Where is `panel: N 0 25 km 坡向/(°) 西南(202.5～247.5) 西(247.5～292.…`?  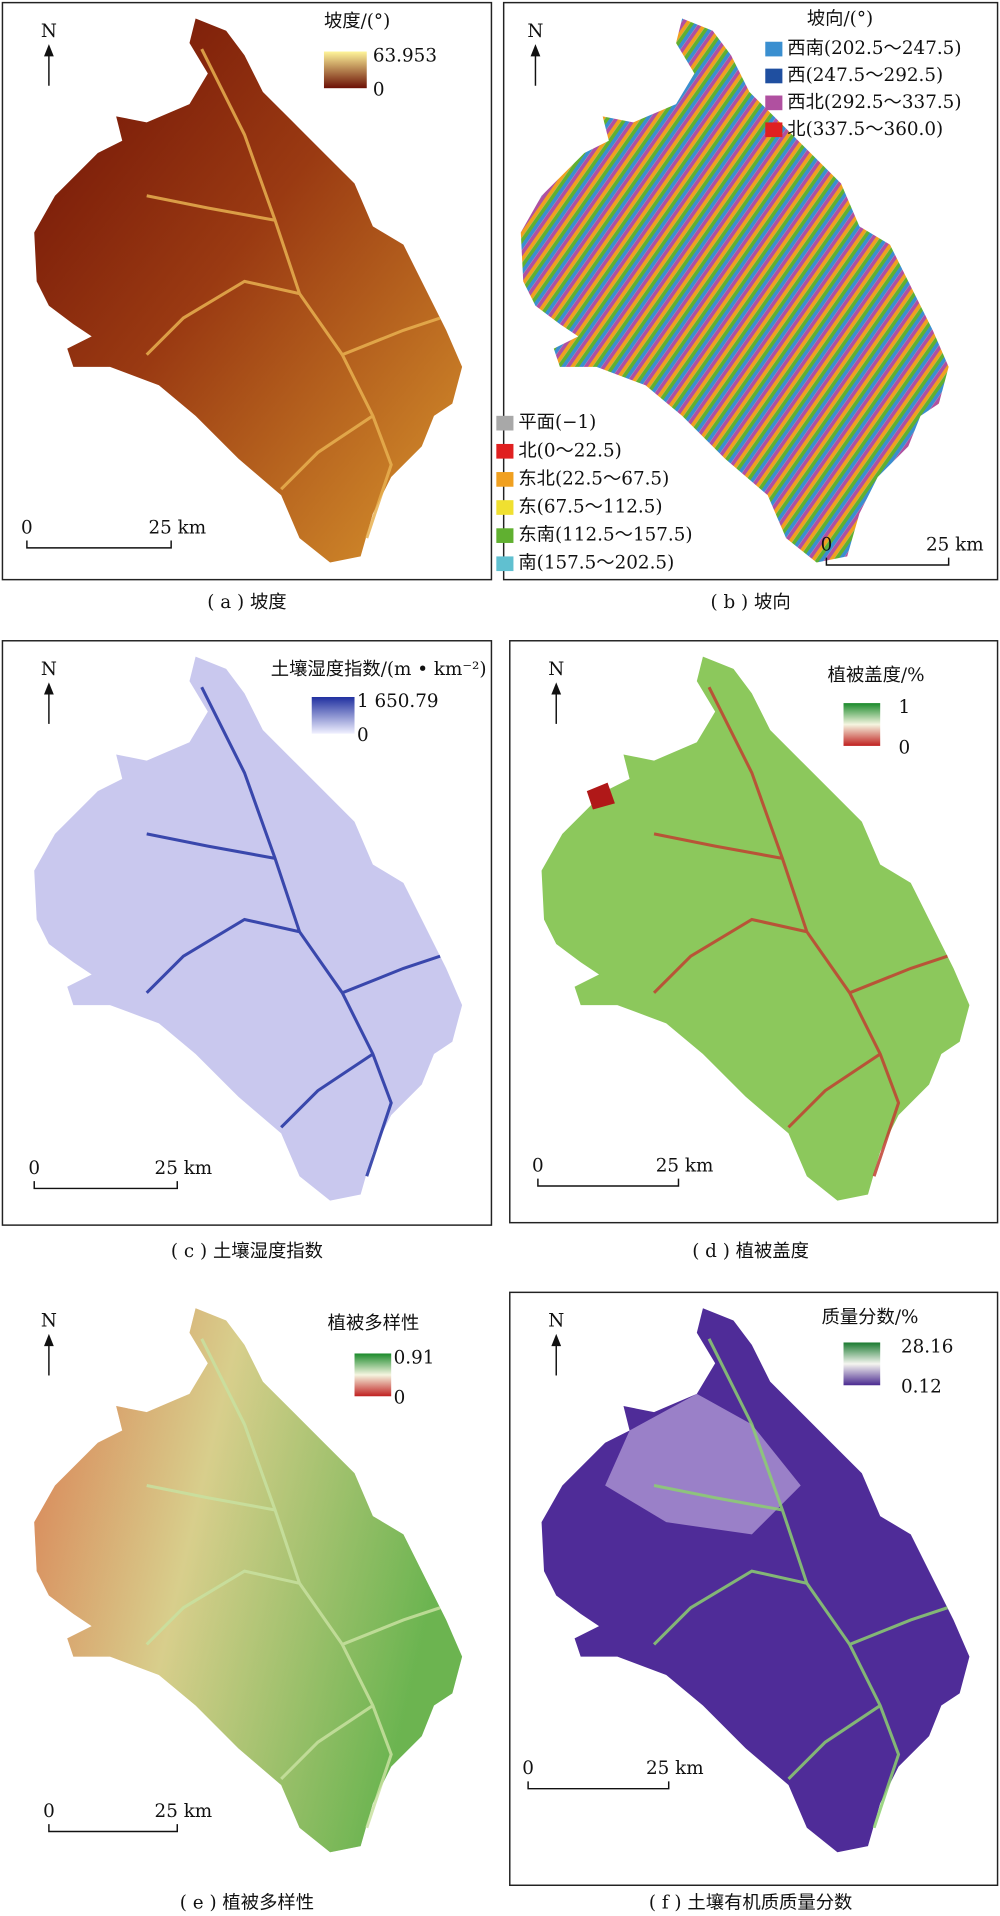
panel: N 0 25 km 坡向/(°) 西南(202.5～247.5) 西(247.5～292.… is located at coordinates (740, 291).